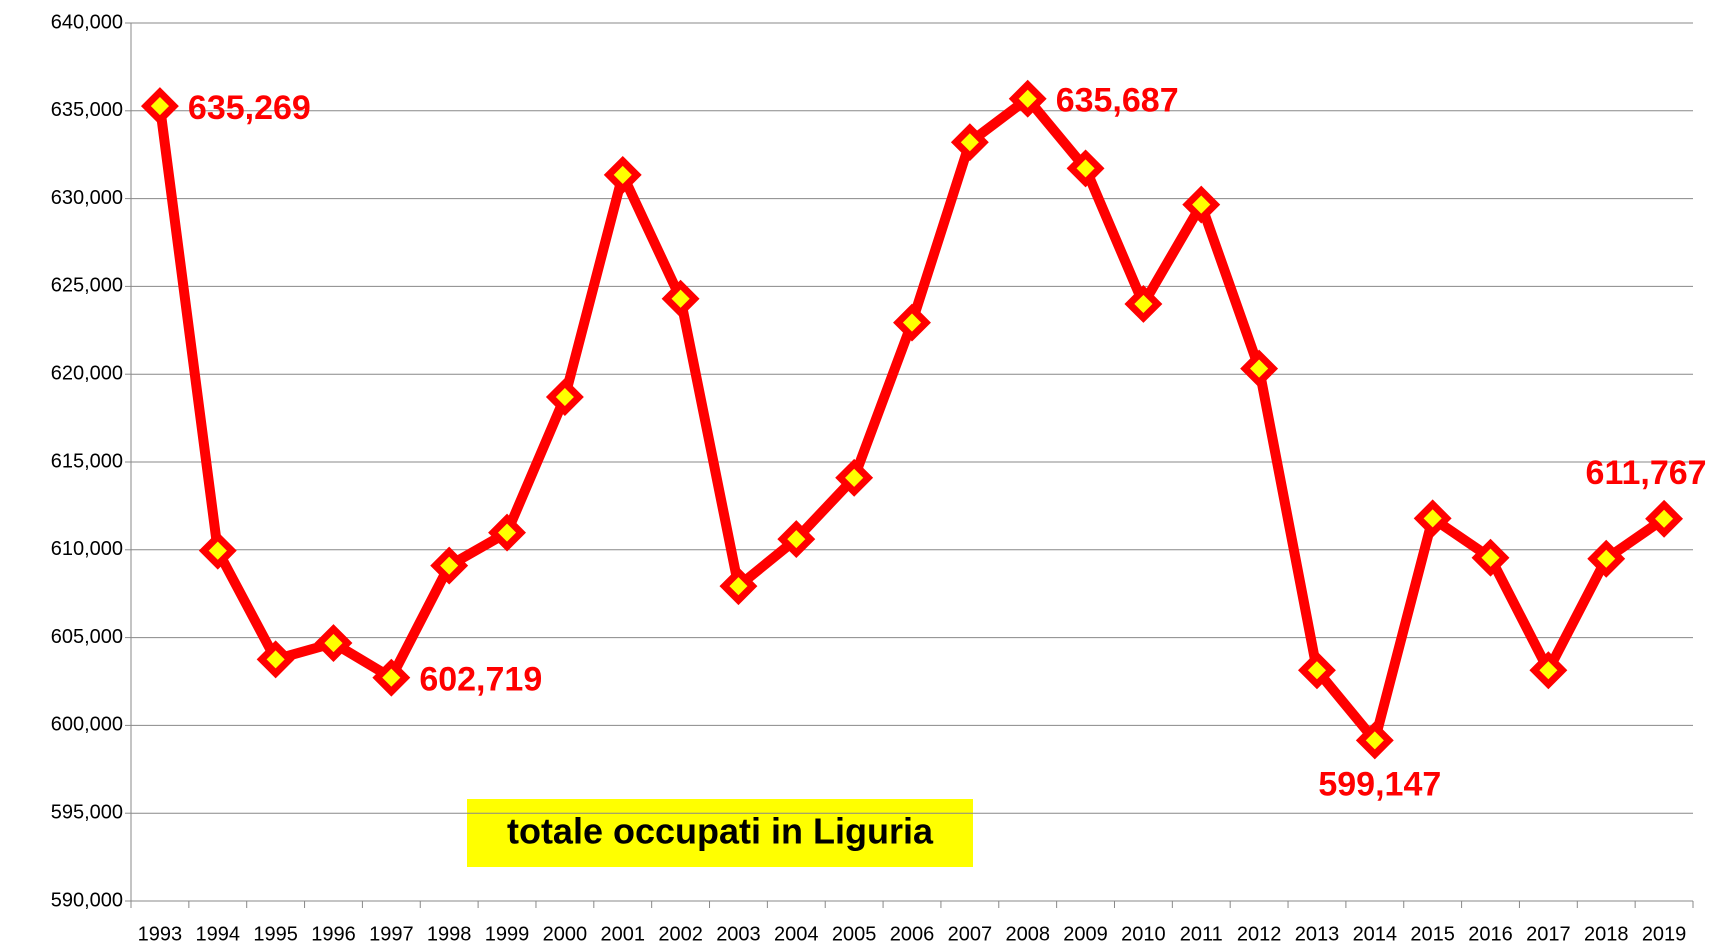 The height and width of the screenshot is (947, 1715). Describe the element at coordinates (87, 812) in the screenshot. I see `y-tick-label: 595,000` at that location.